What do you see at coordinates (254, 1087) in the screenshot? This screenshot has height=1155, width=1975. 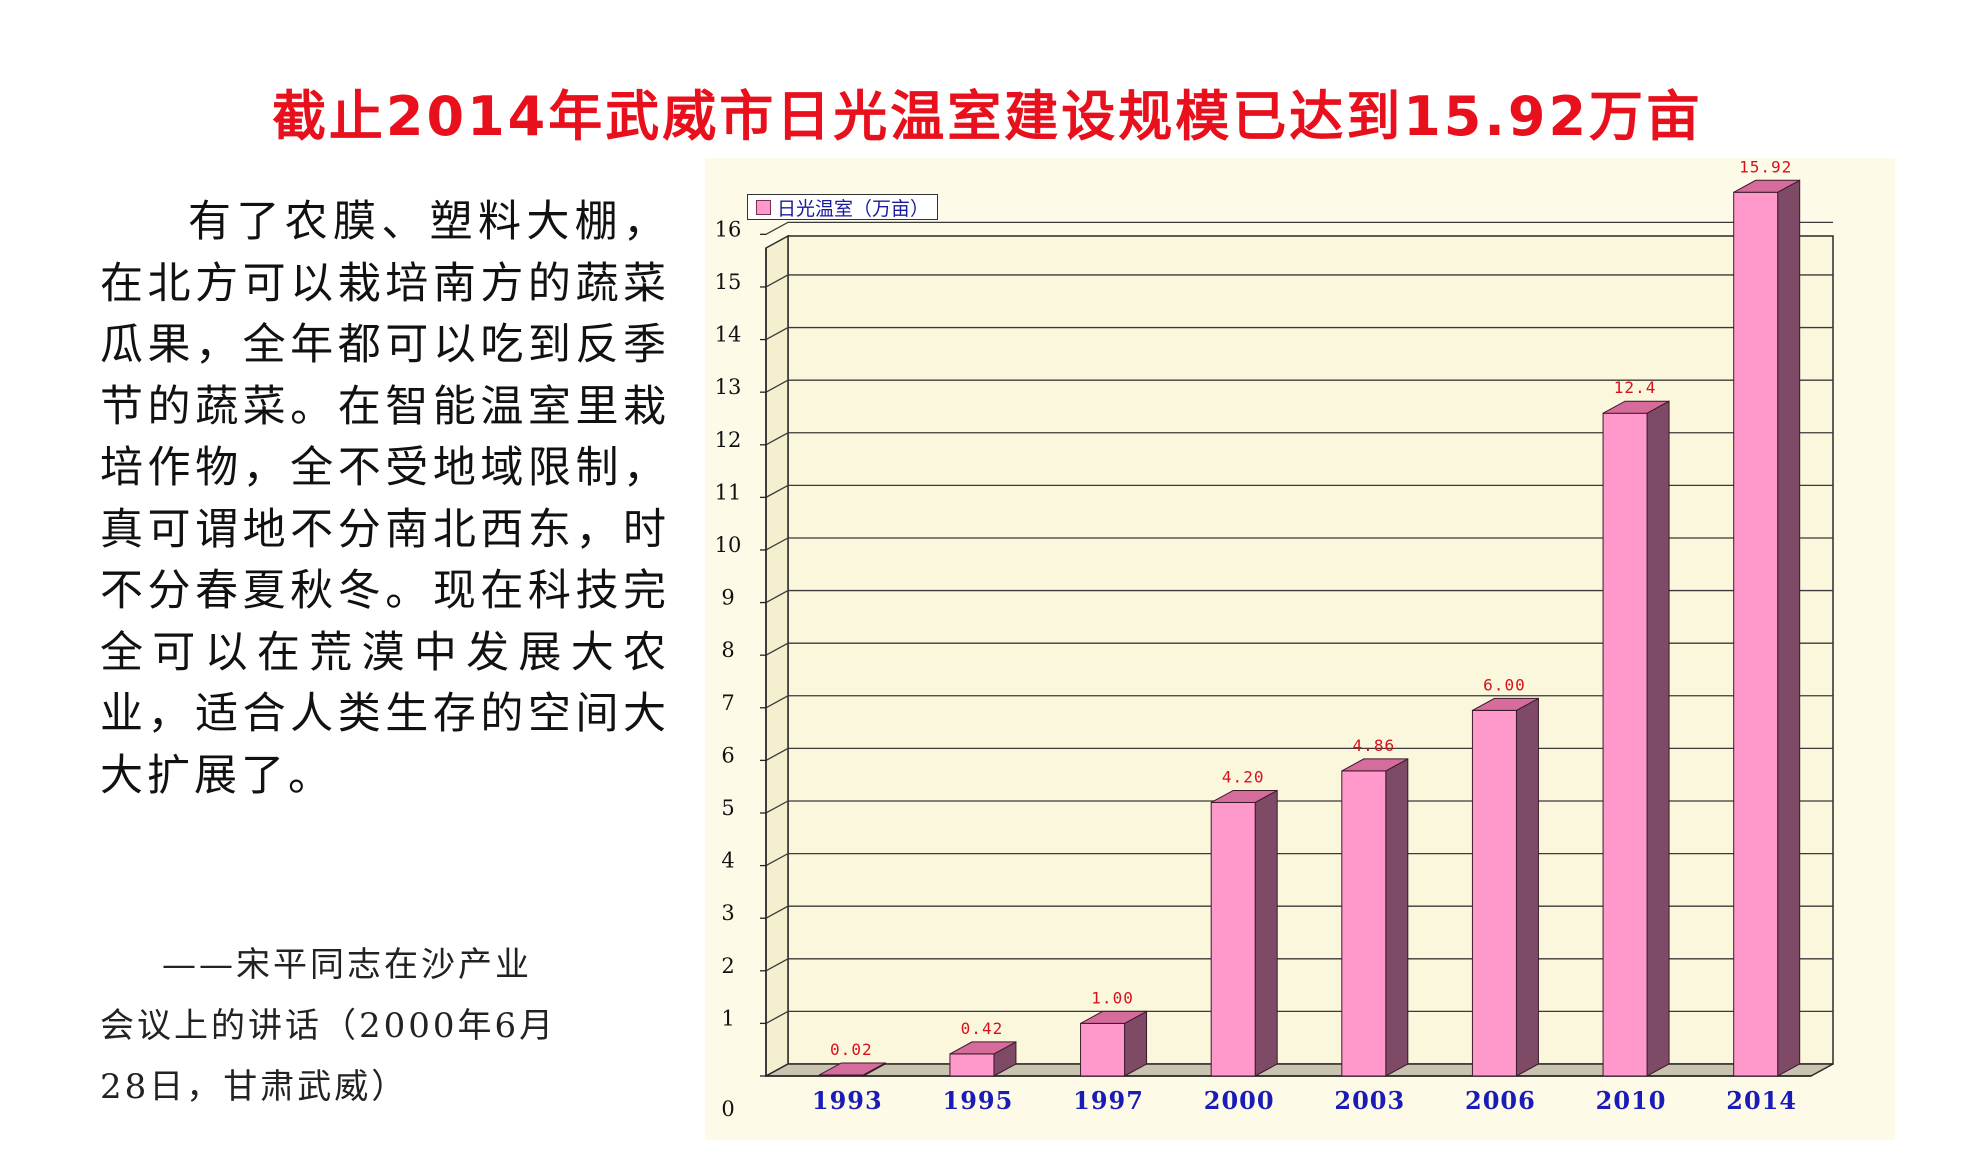 I see `source-line-3: 28日，甘肃武威）` at bounding box center [254, 1087].